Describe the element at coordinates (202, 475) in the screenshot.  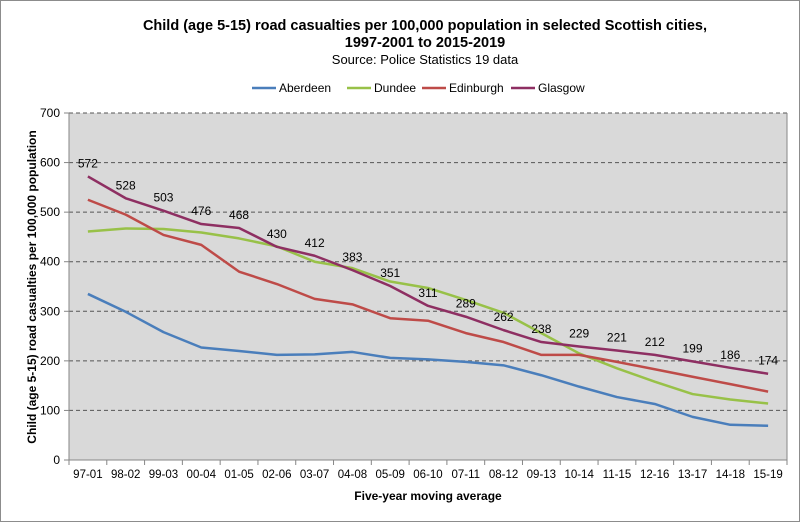
I see `x-tick-label: 00-04` at that location.